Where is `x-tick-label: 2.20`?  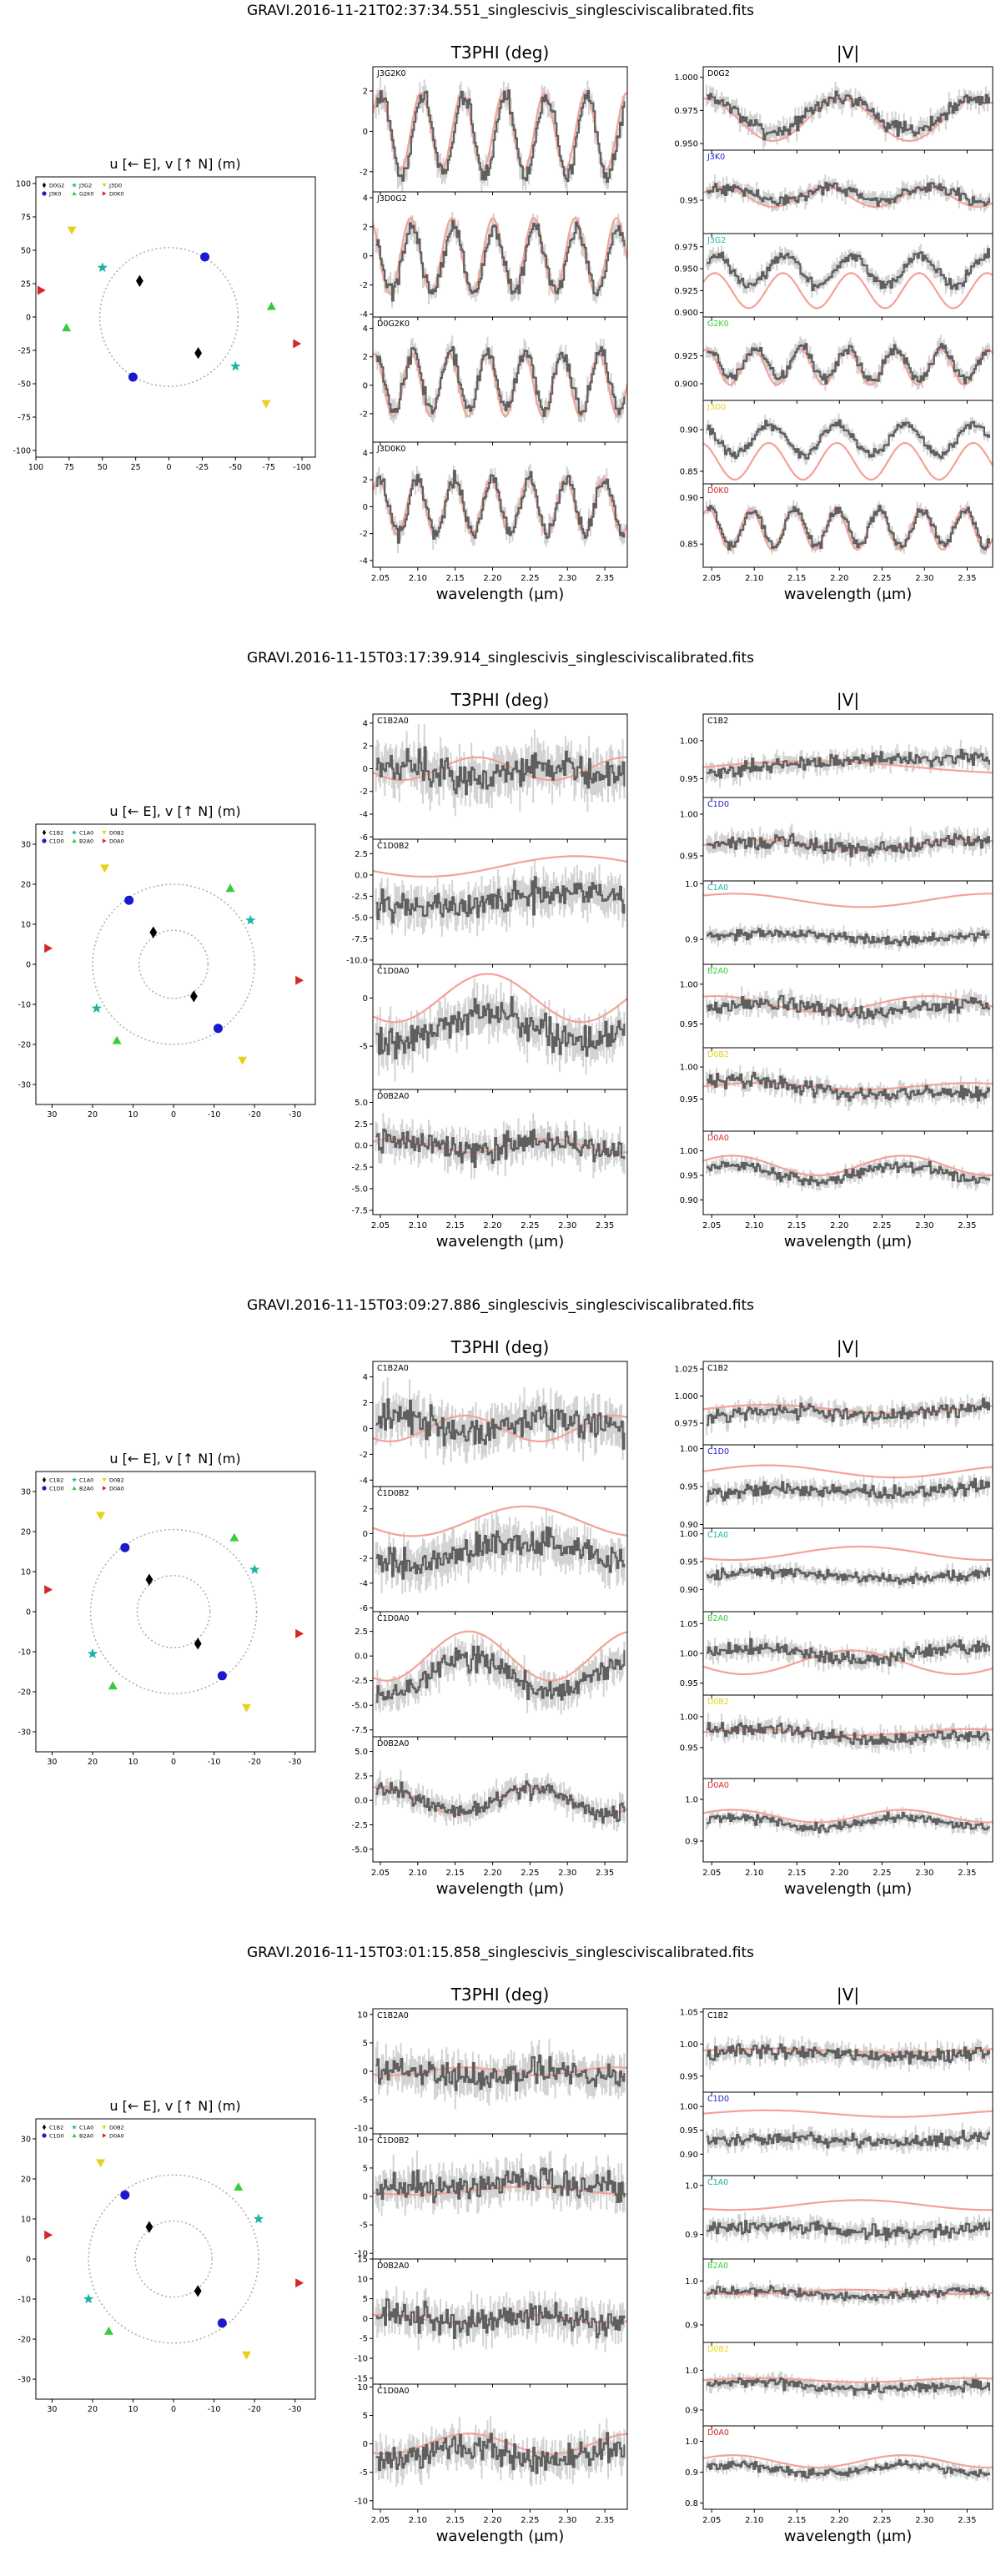 x-tick-label: 2.20 is located at coordinates (839, 578).